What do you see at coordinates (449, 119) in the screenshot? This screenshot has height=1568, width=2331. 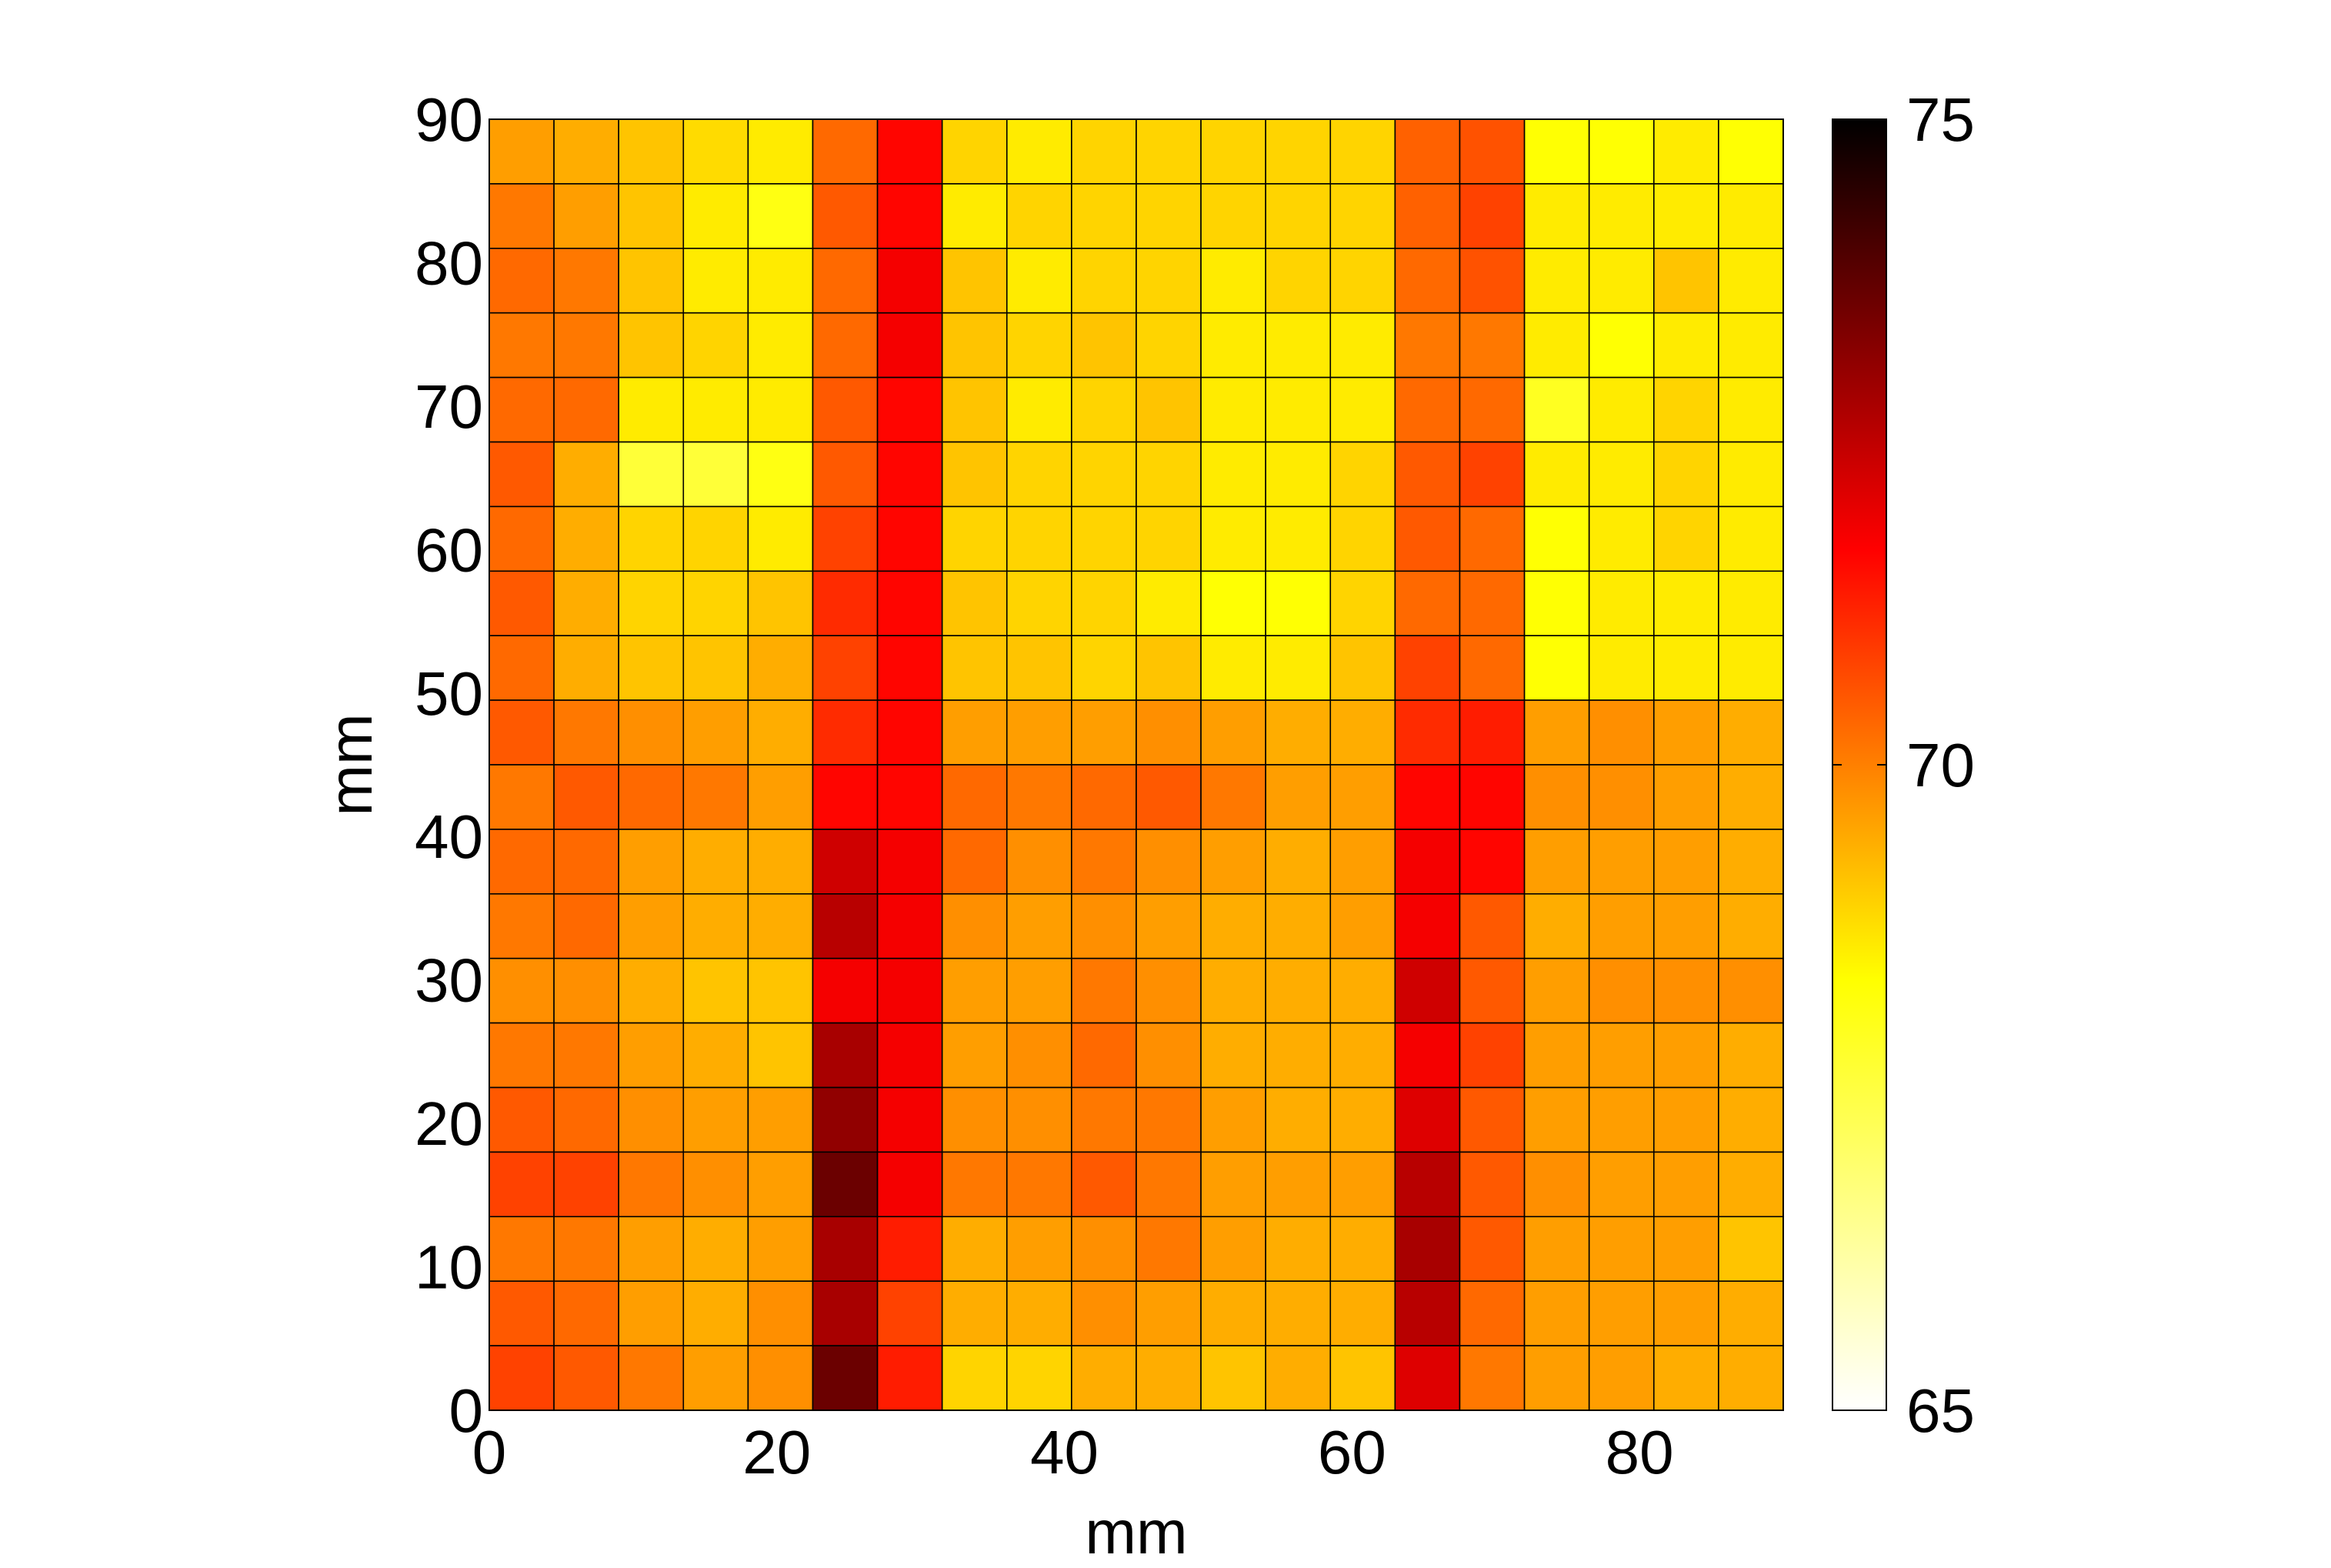 I see `y-tick-label: 90` at bounding box center [449, 119].